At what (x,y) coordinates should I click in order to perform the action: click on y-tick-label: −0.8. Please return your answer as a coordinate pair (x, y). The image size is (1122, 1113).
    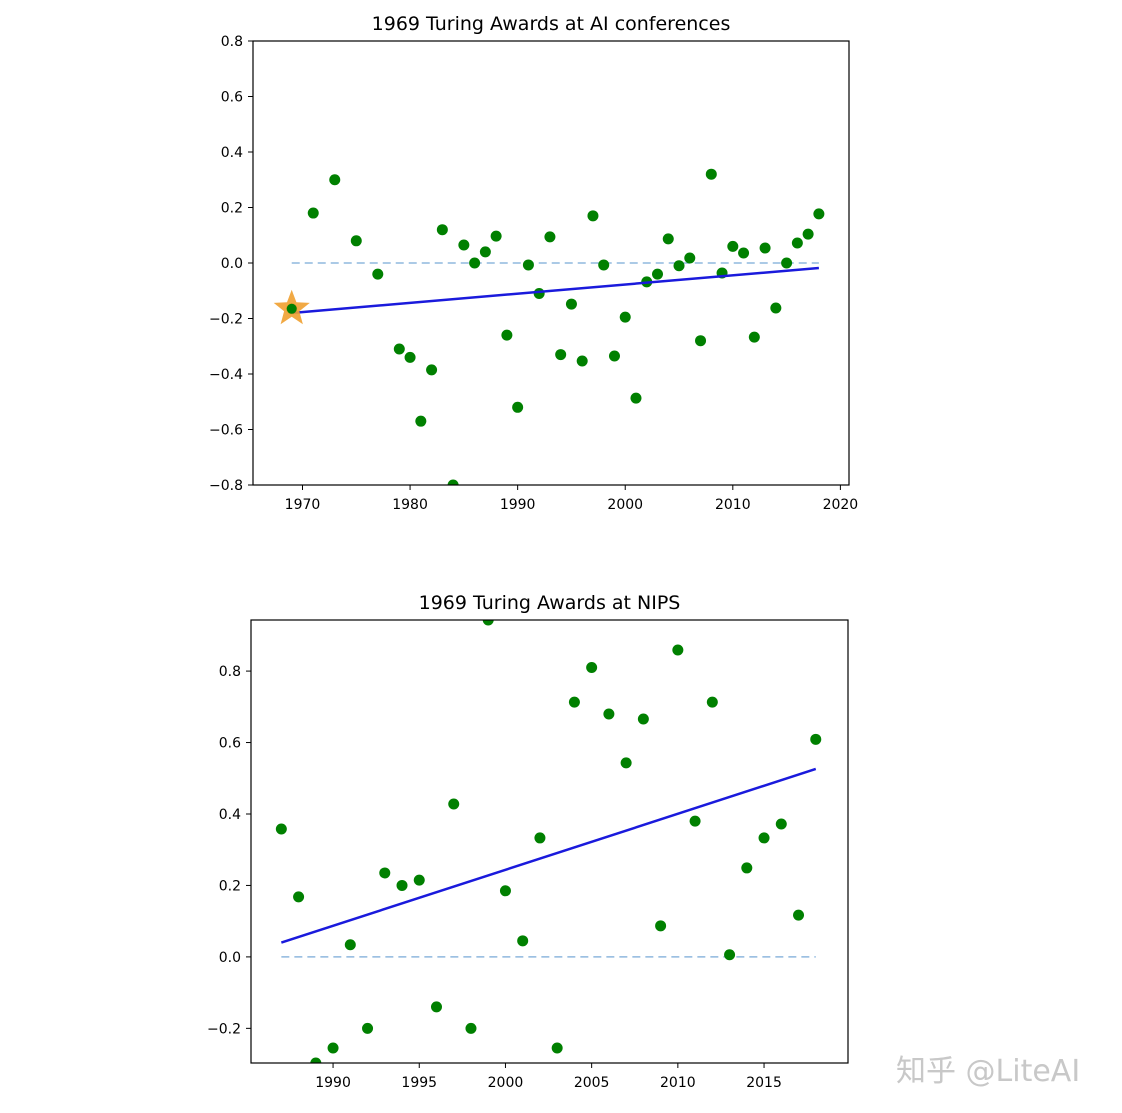
    Looking at the image, I should click on (226, 486).